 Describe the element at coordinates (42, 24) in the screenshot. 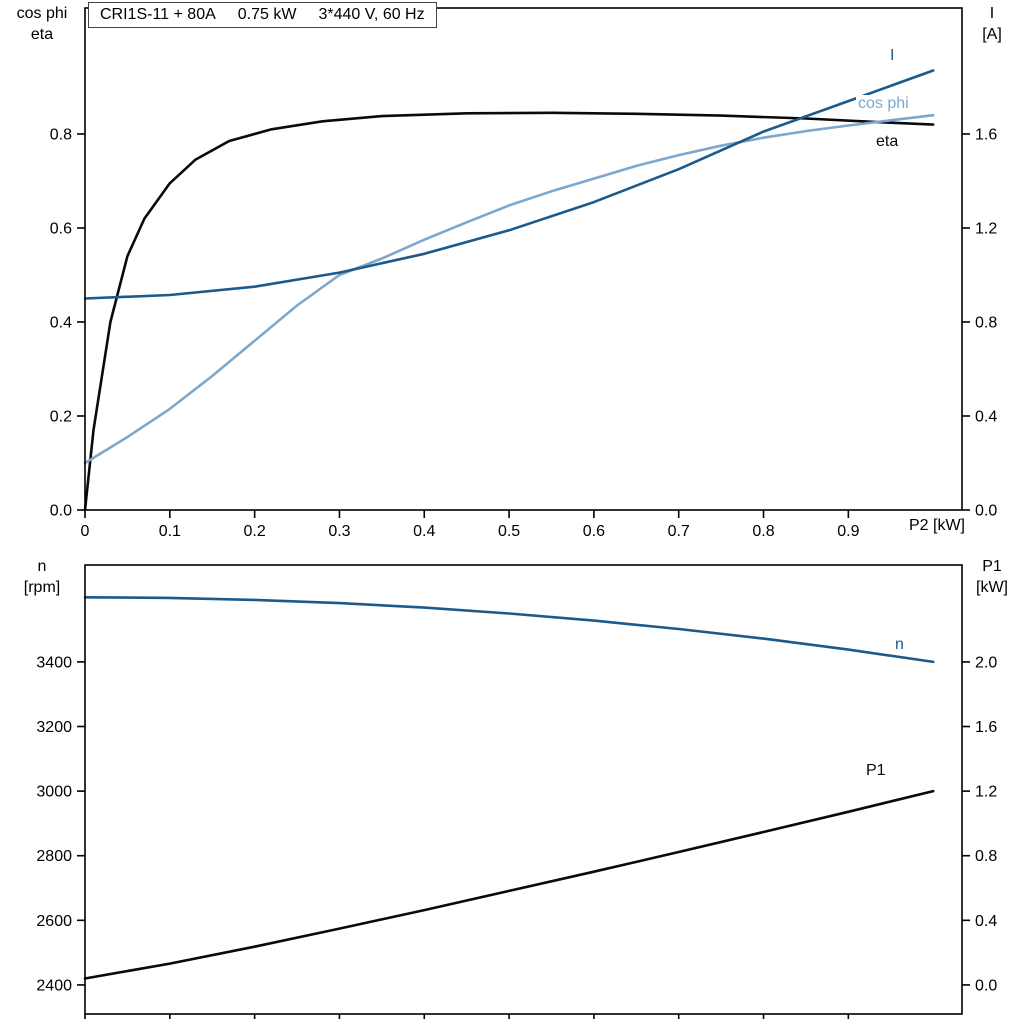

I see `top-left-axis-title: cos phi eta` at that location.